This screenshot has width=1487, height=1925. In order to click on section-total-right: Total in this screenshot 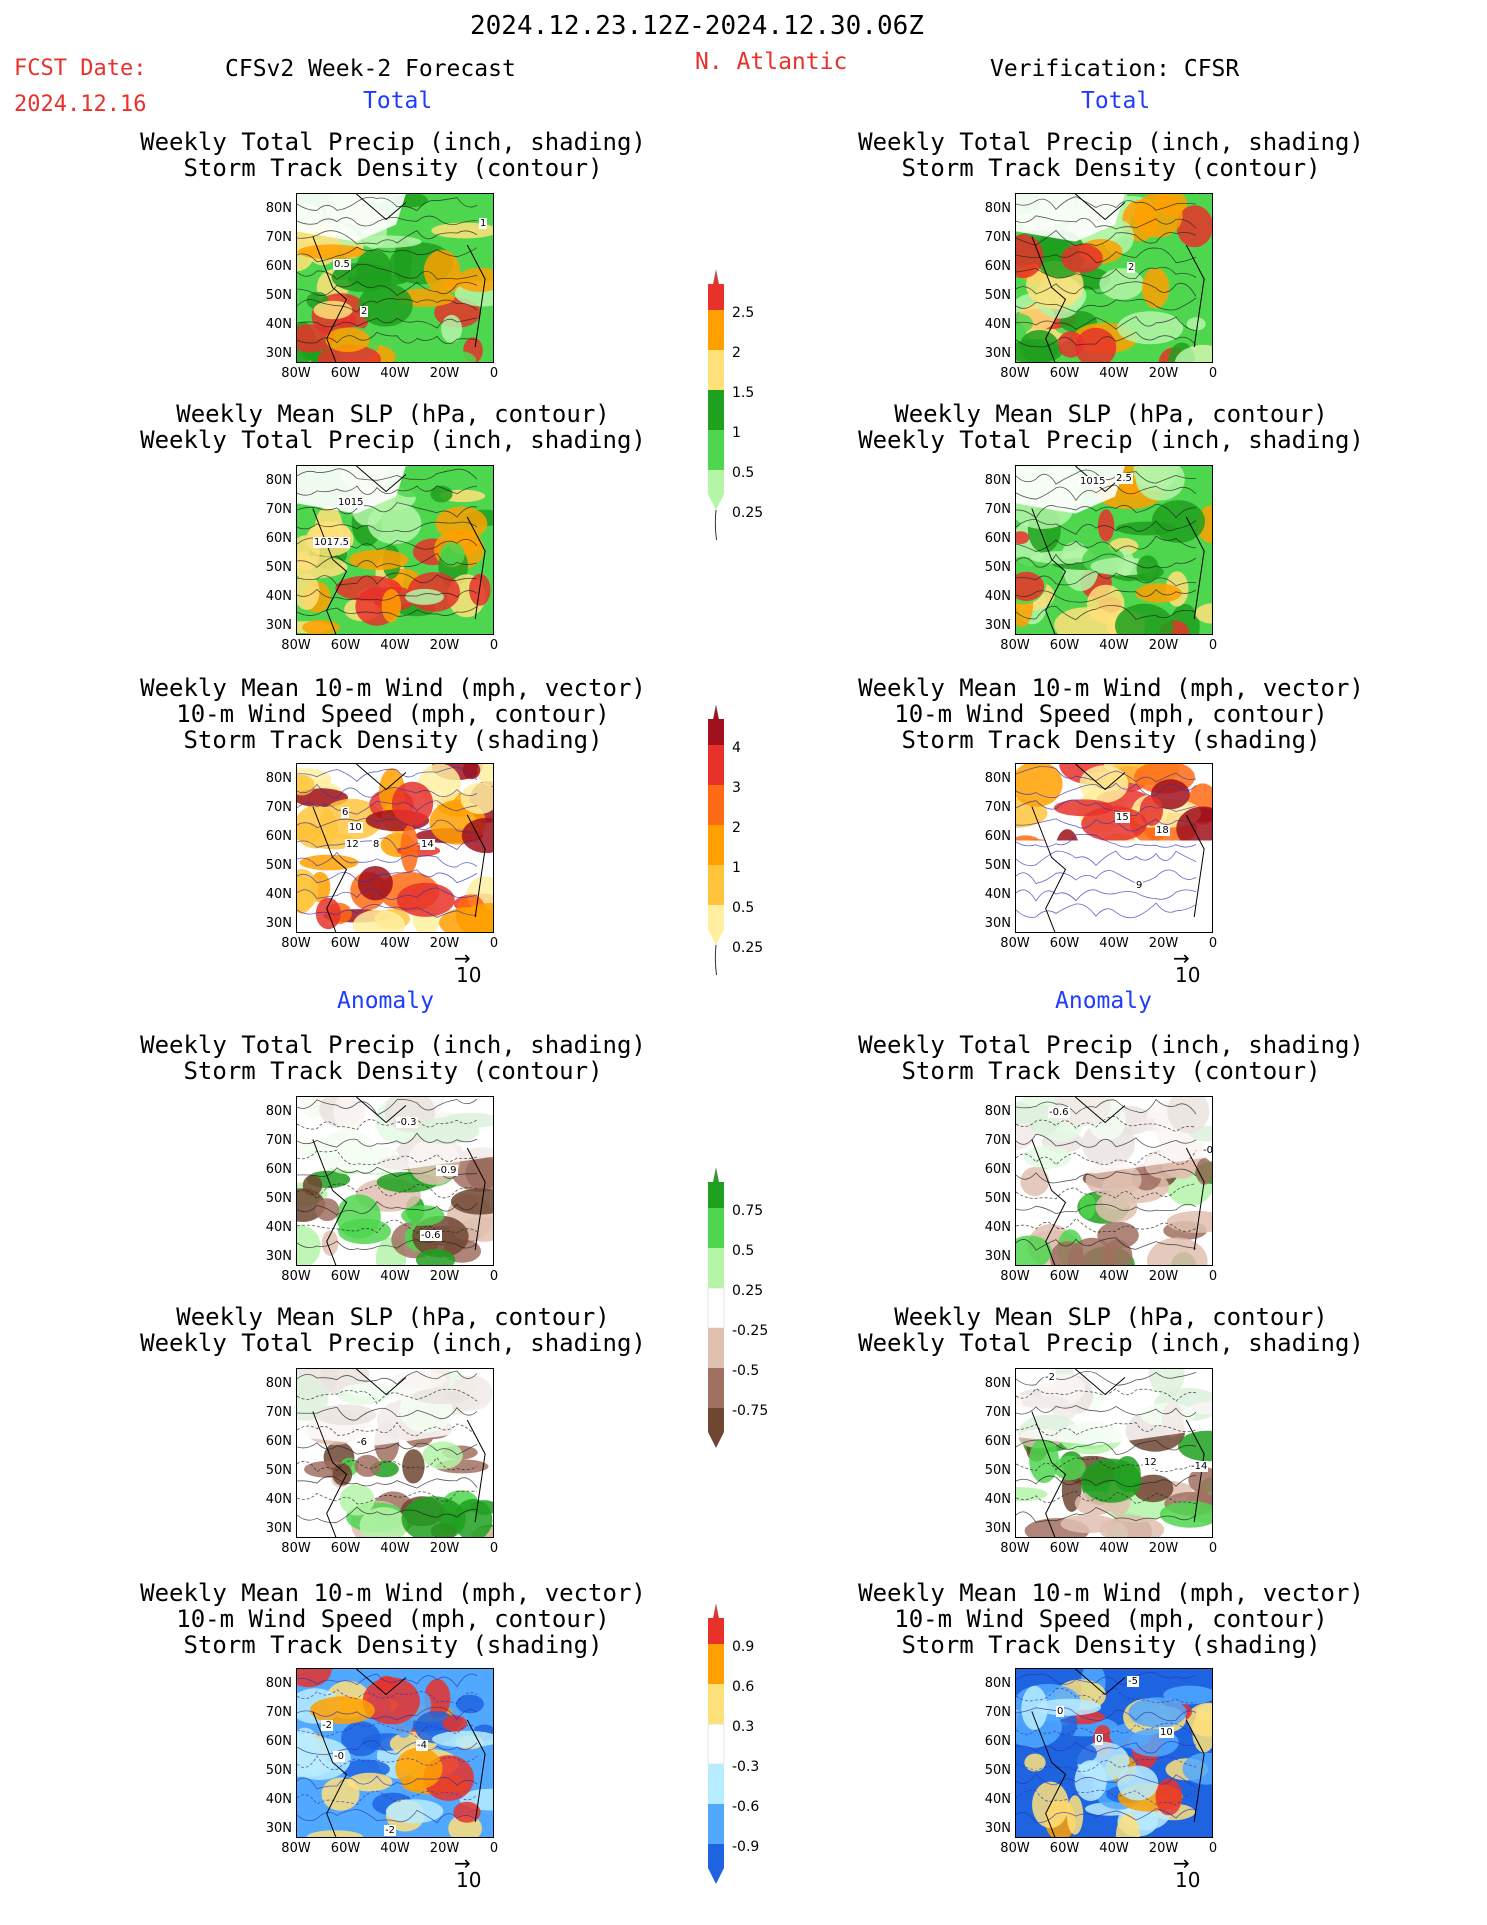, I will do `click(1116, 101)`.